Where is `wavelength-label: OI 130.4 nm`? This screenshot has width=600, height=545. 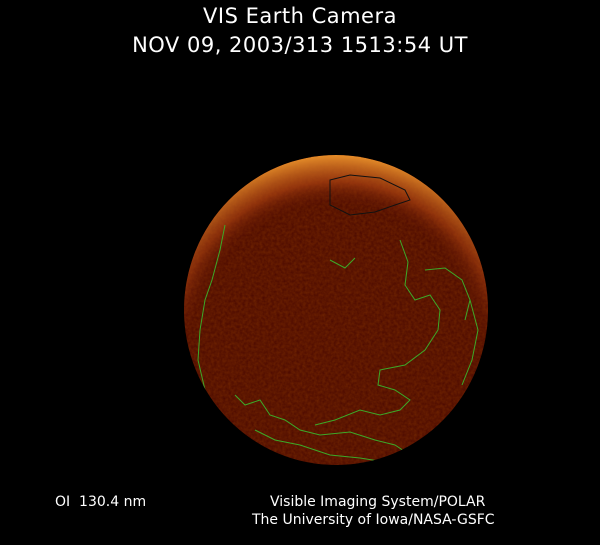 wavelength-label: OI 130.4 nm is located at coordinates (101, 502).